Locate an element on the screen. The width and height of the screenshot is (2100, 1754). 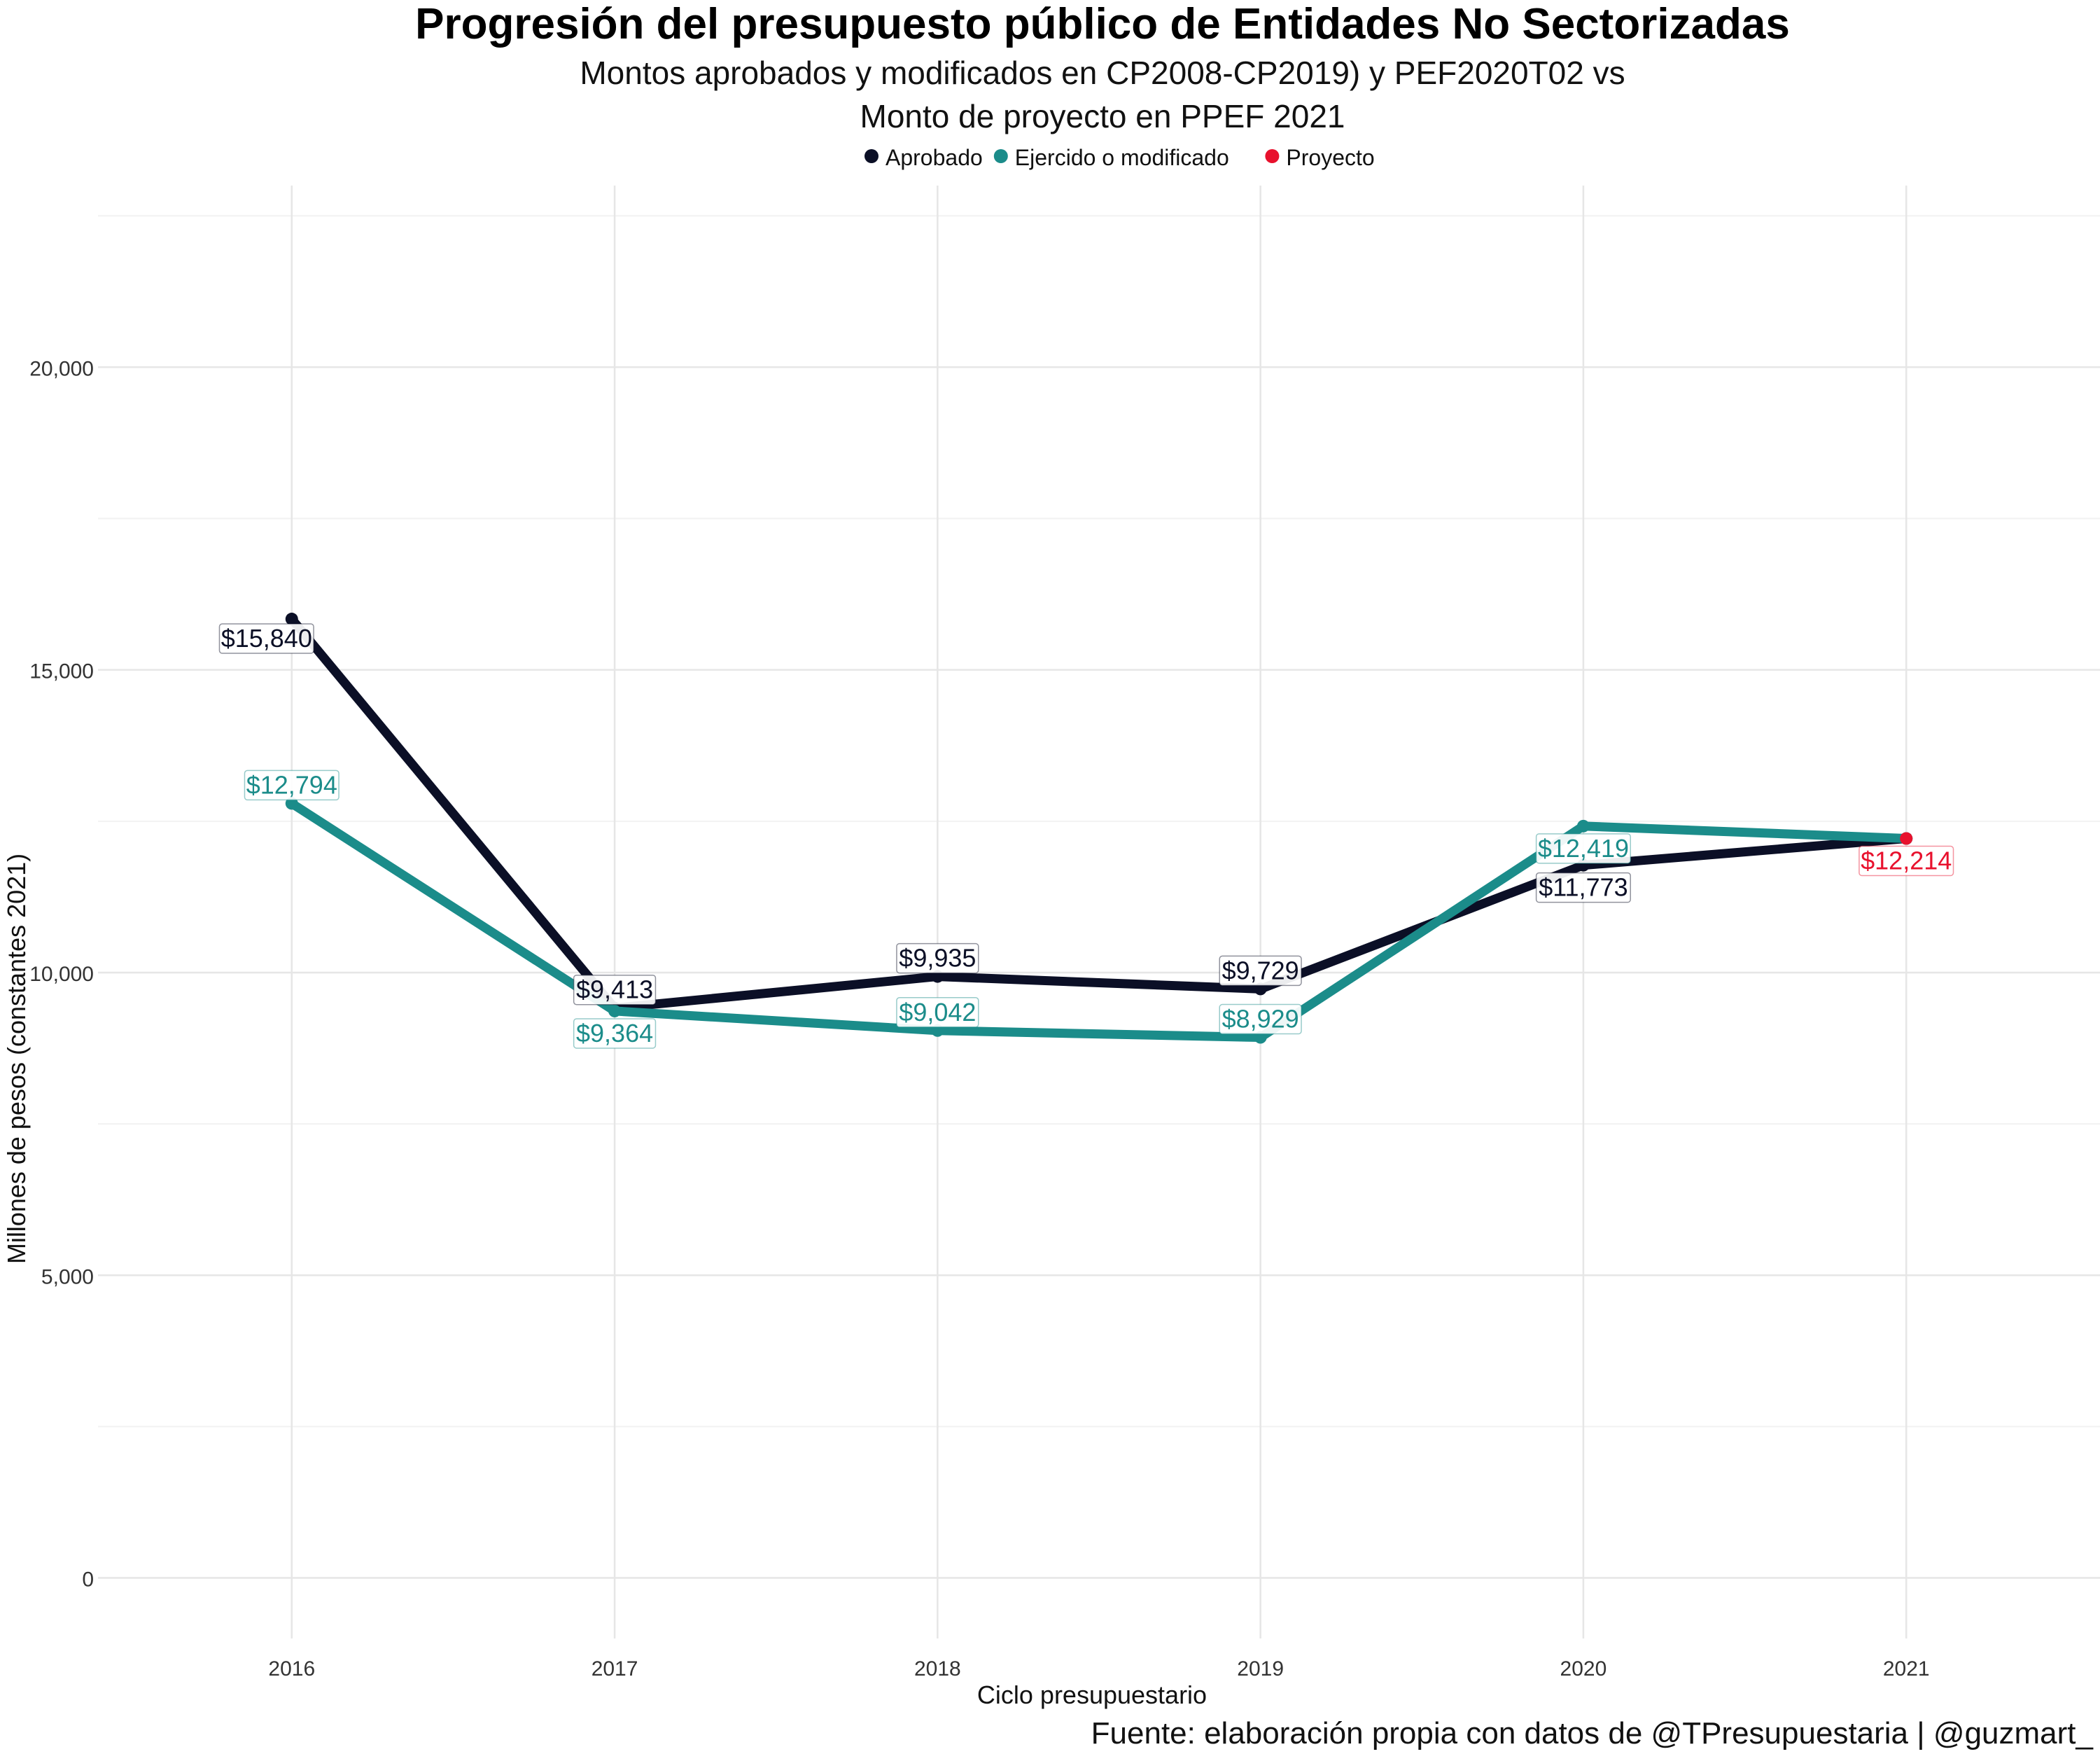
x-axis-label: Ciclo presupuestario is located at coordinates (1092, 1694).